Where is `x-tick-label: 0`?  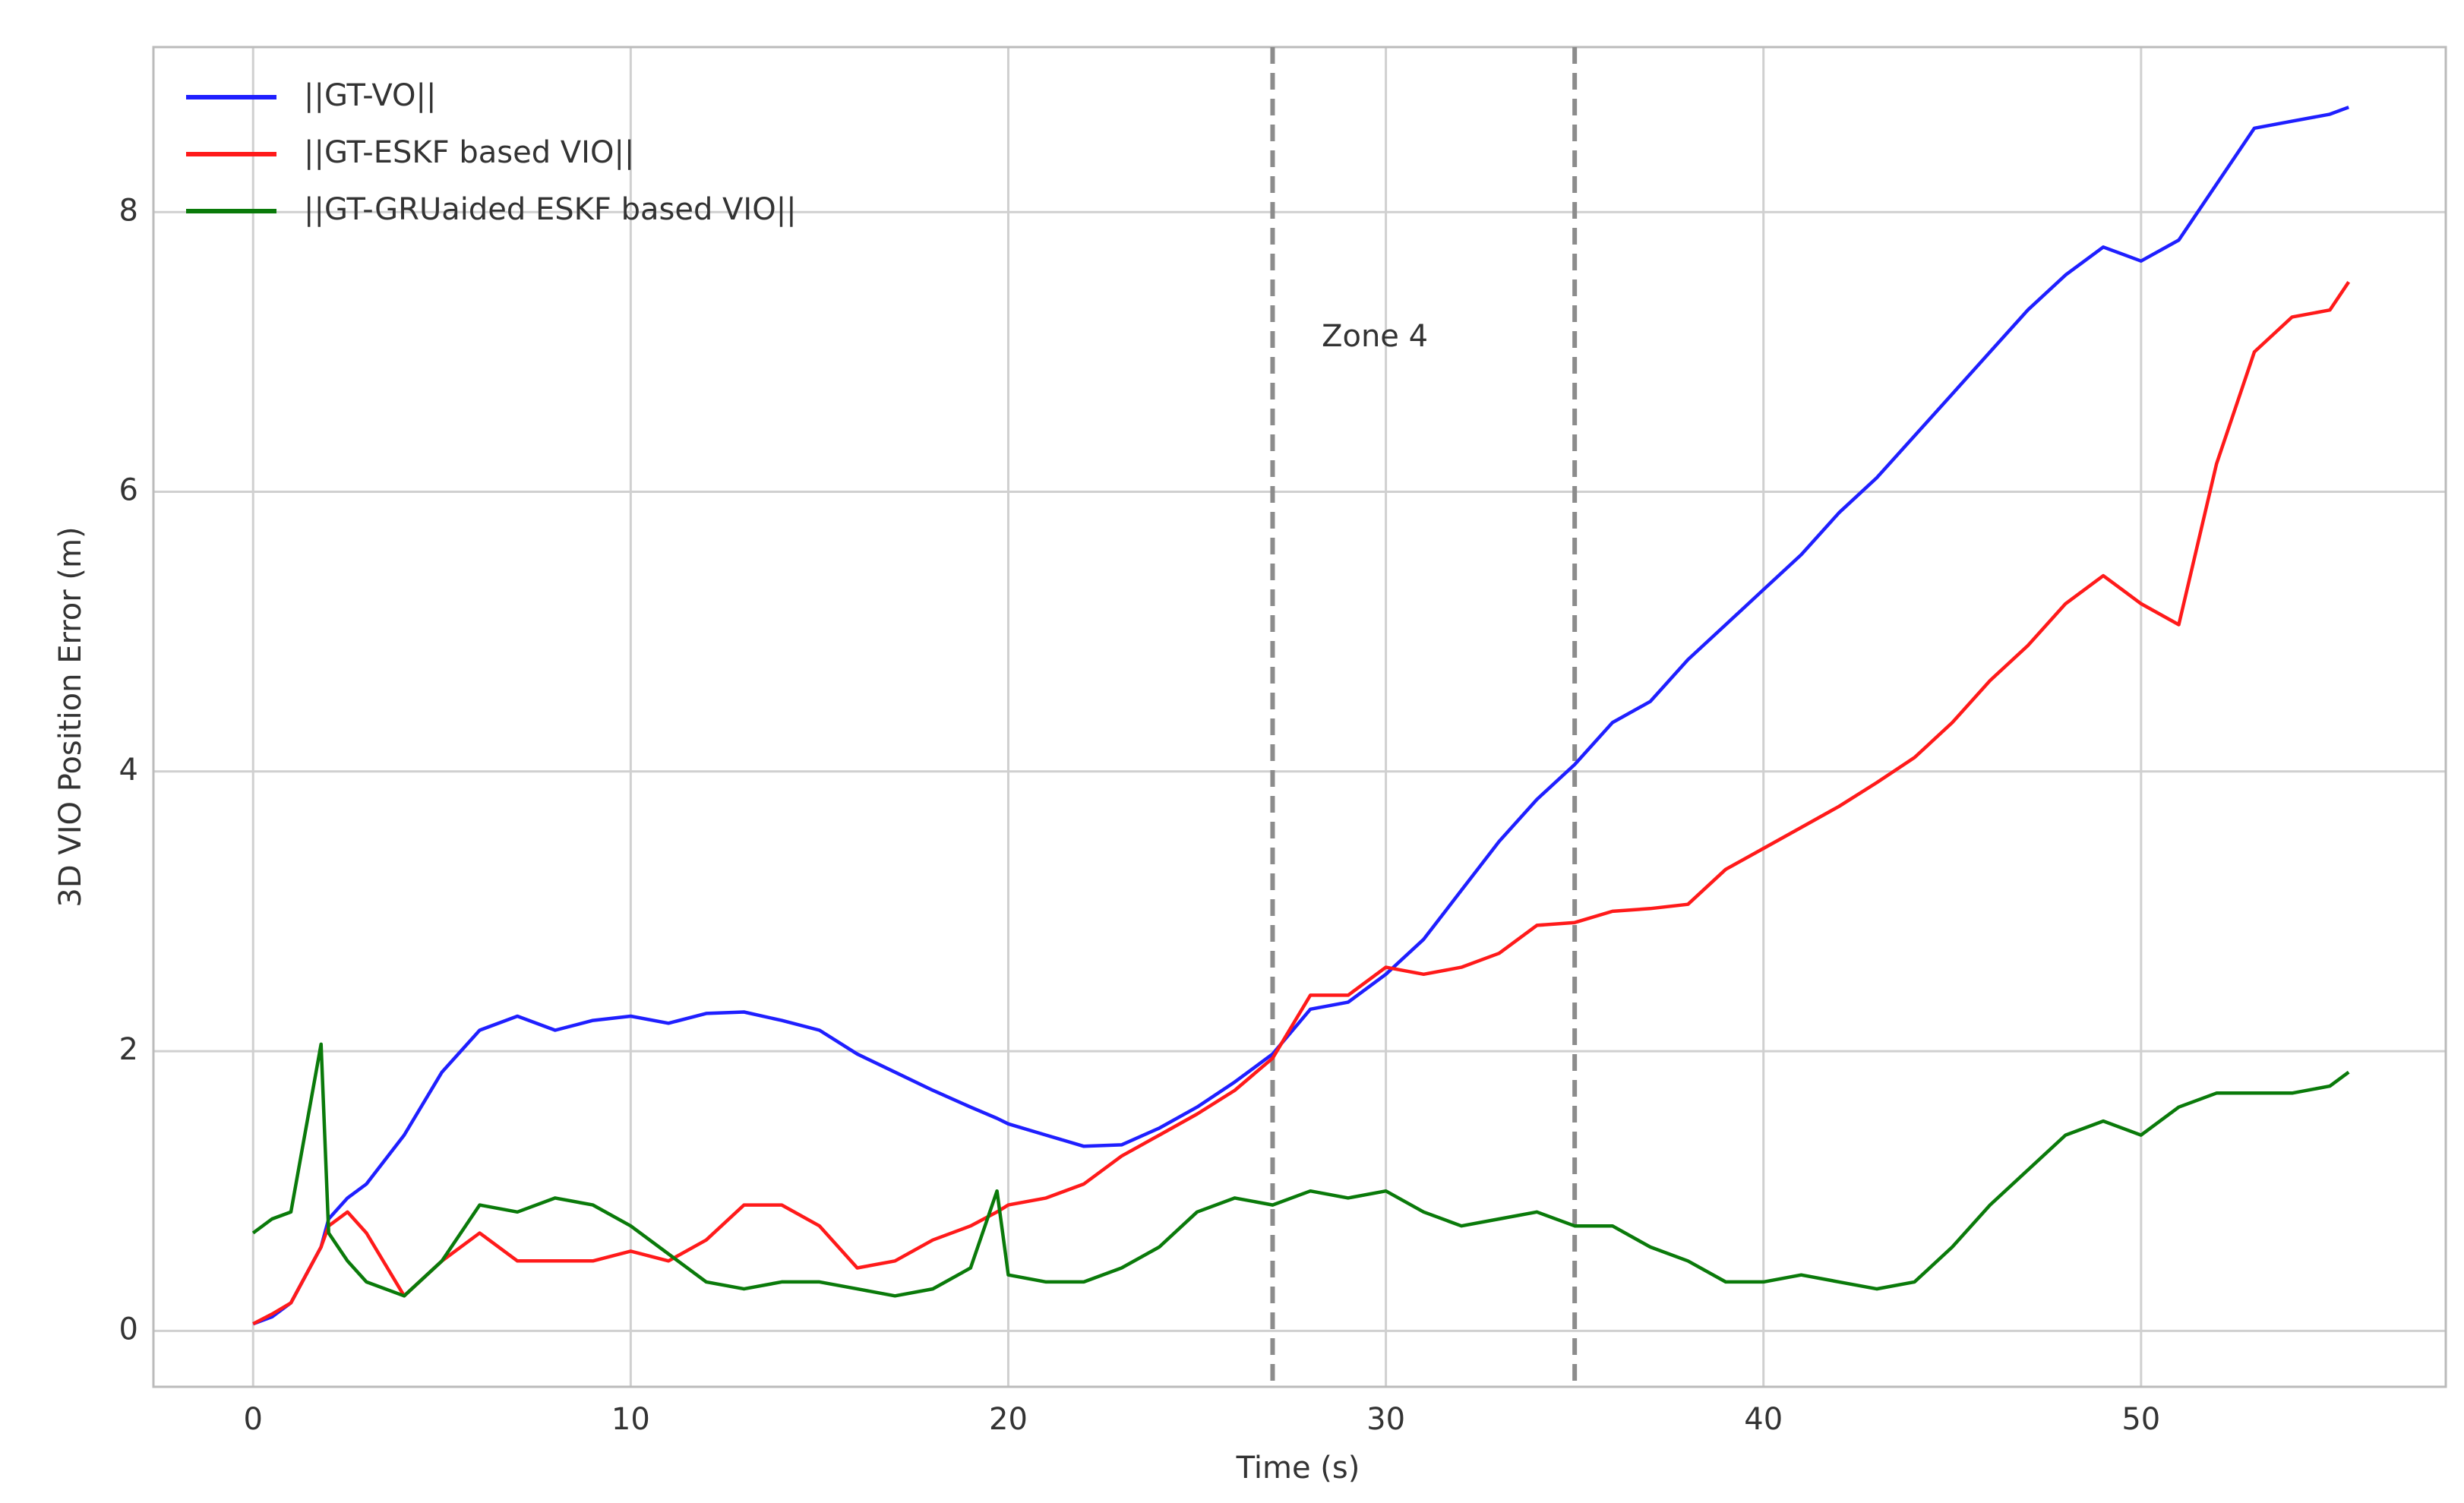
x-tick-label: 0 is located at coordinates (253, 1419).